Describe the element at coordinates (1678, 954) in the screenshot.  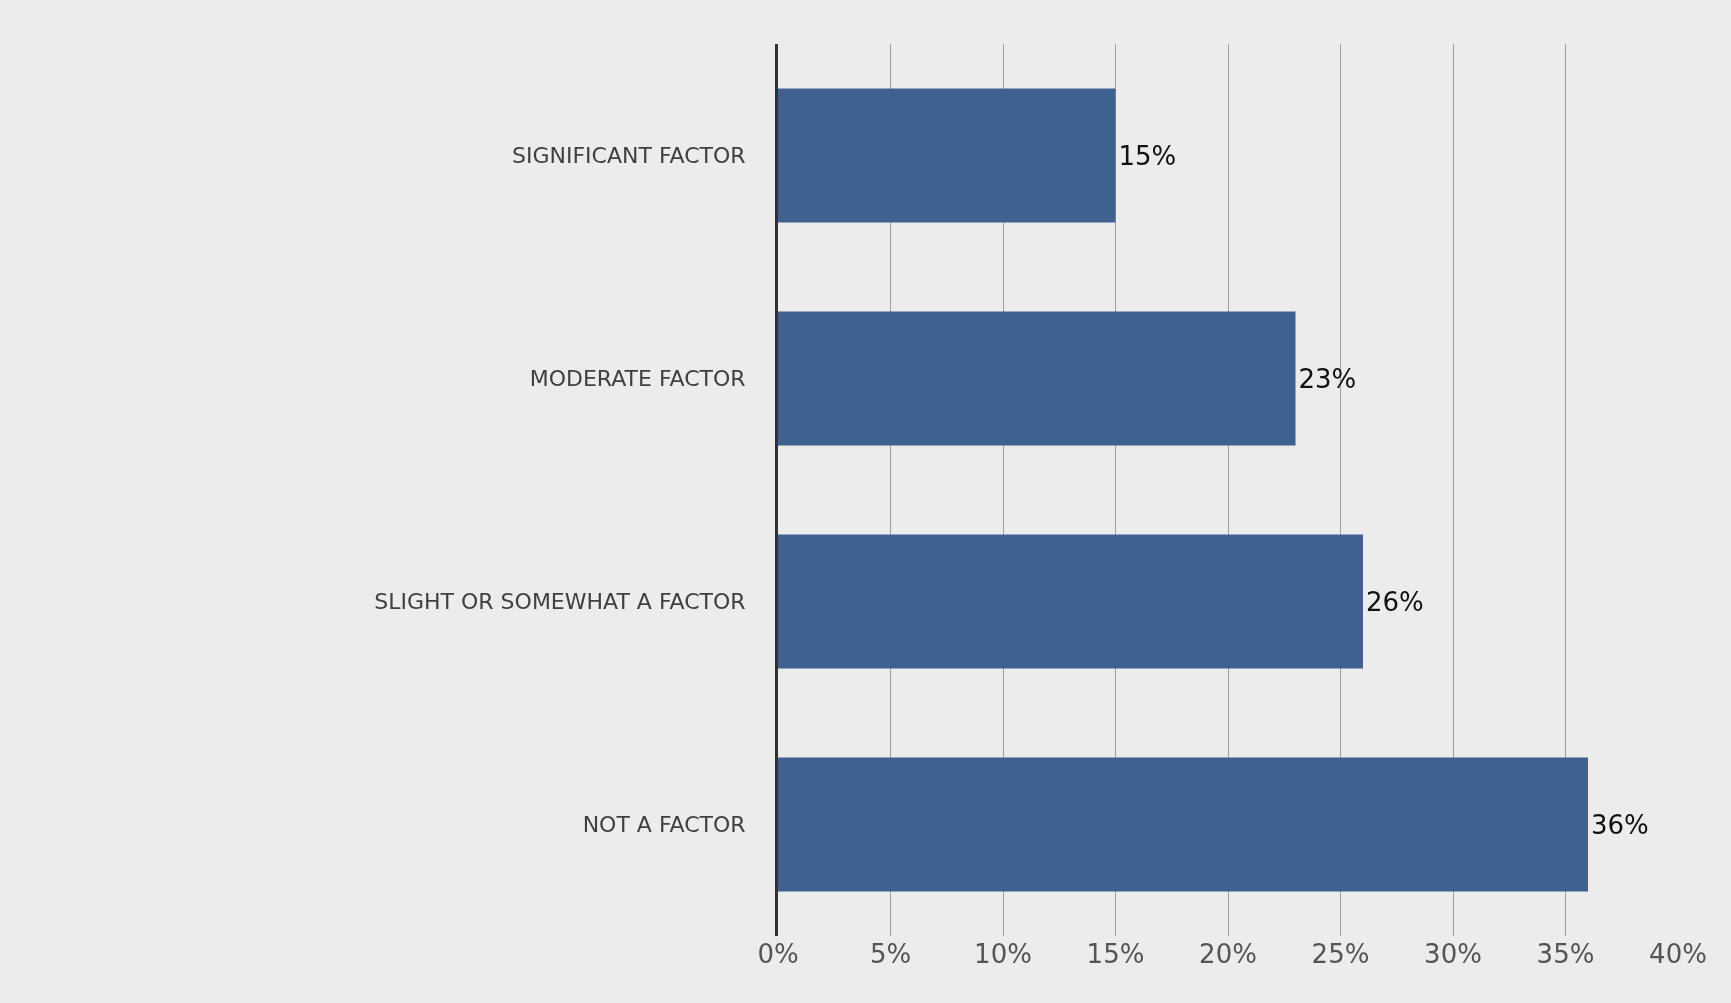
I see `x-tick-label: 40%` at that location.